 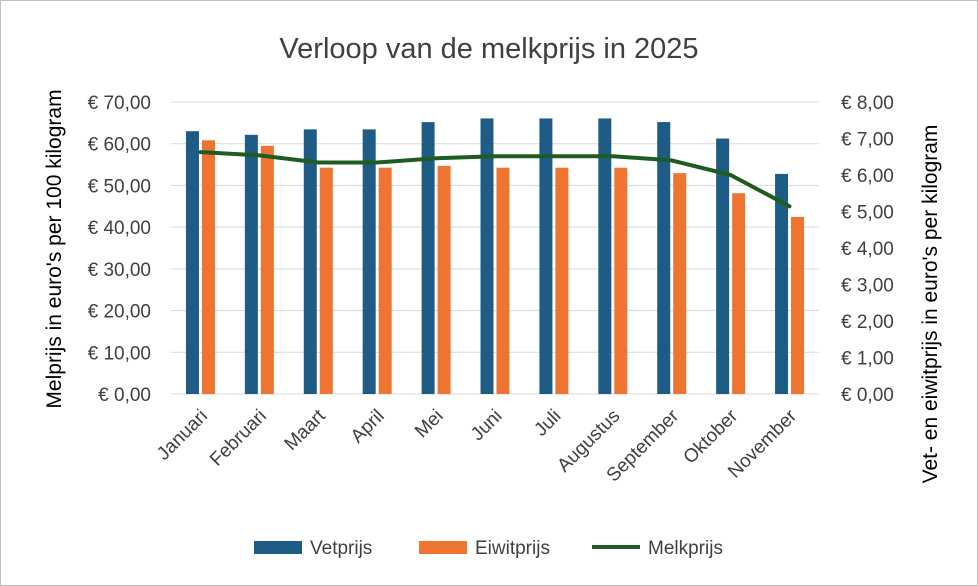 What do you see at coordinates (605, 256) in the screenshot?
I see `bar-vetprijs-augustus` at bounding box center [605, 256].